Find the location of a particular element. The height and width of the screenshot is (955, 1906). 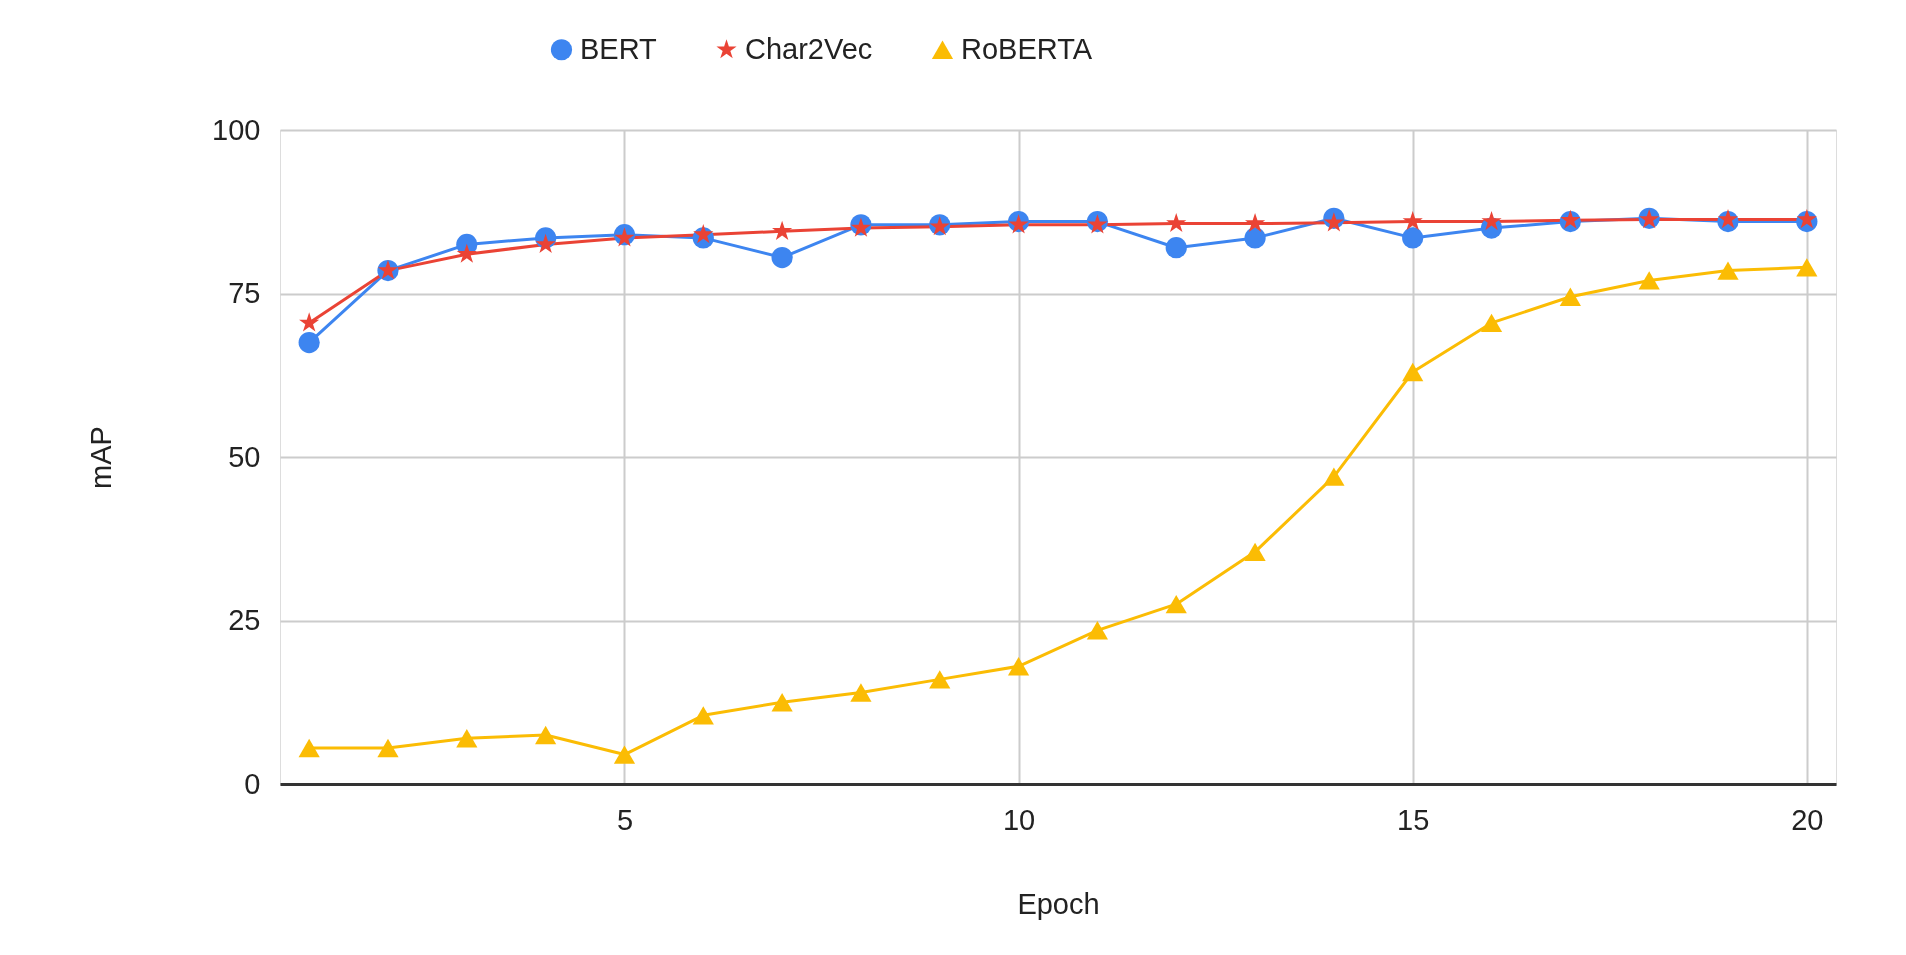

y-tick-label: 25 is located at coordinates (244, 620).